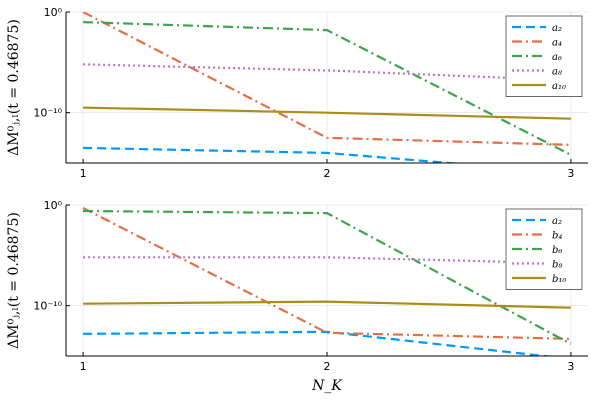  Describe the element at coordinates (557, 236) in the screenshot. I see `legend-label-2: b₄` at that location.